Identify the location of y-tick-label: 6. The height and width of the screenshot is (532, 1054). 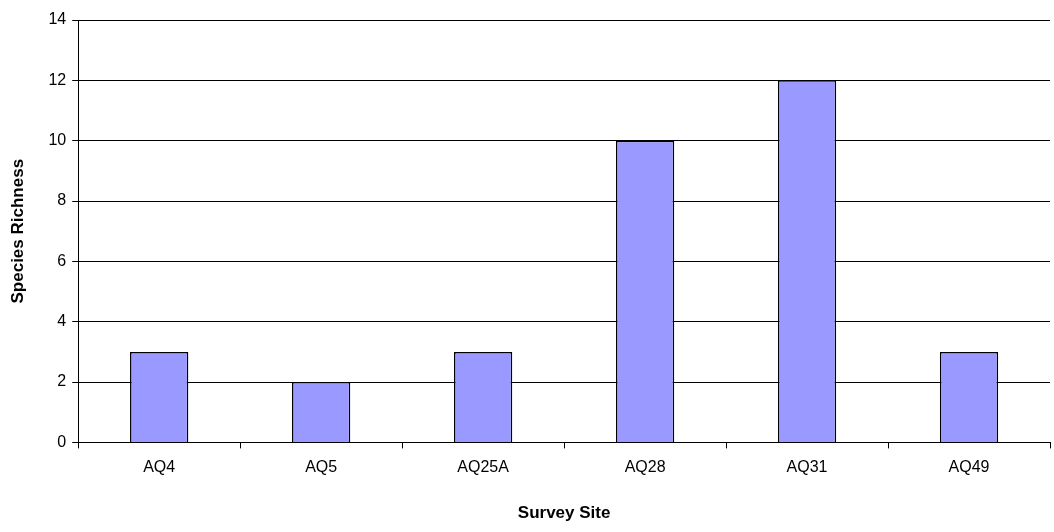
(62, 260).